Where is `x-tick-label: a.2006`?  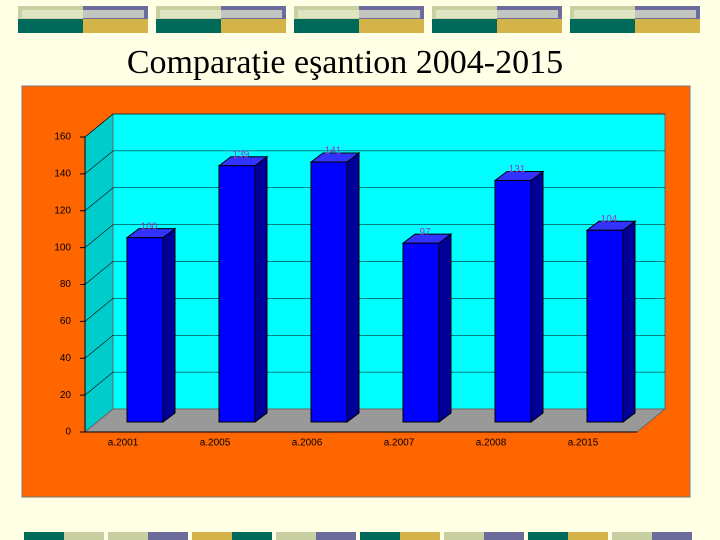
x-tick-label: a.2006 is located at coordinates (307, 443).